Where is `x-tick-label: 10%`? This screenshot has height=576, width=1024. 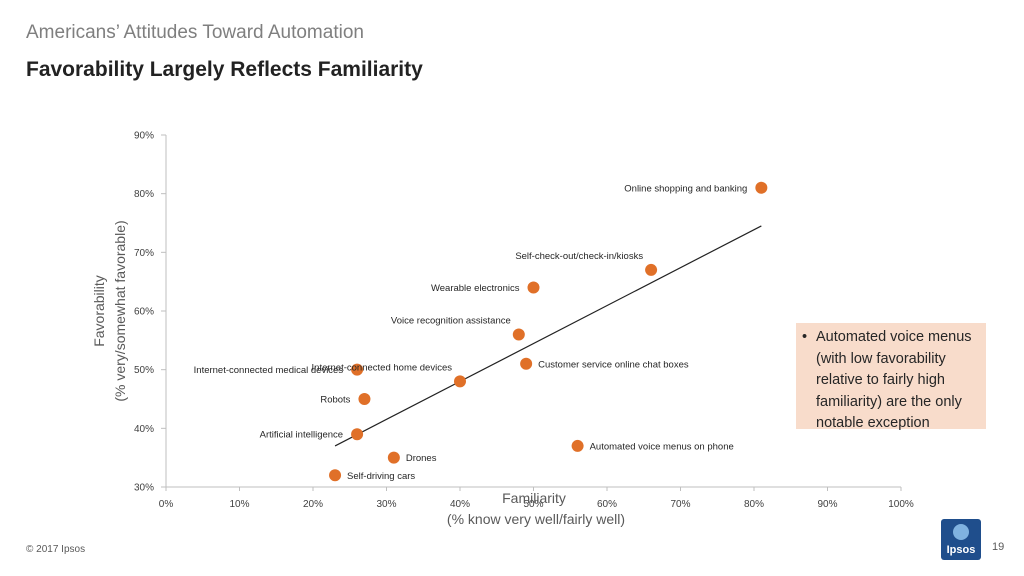
x-tick-label: 10% is located at coordinates (239, 504).